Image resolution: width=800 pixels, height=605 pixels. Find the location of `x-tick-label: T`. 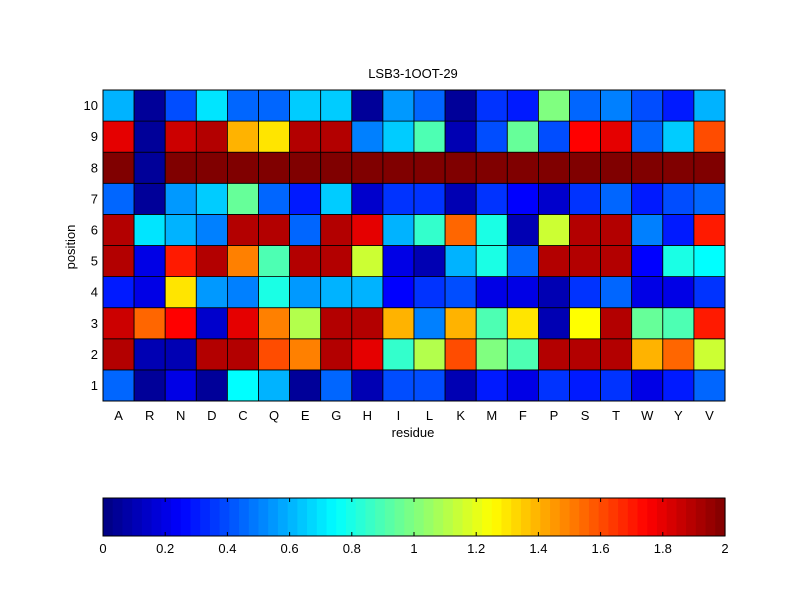

x-tick-label: T is located at coordinates (616, 415).